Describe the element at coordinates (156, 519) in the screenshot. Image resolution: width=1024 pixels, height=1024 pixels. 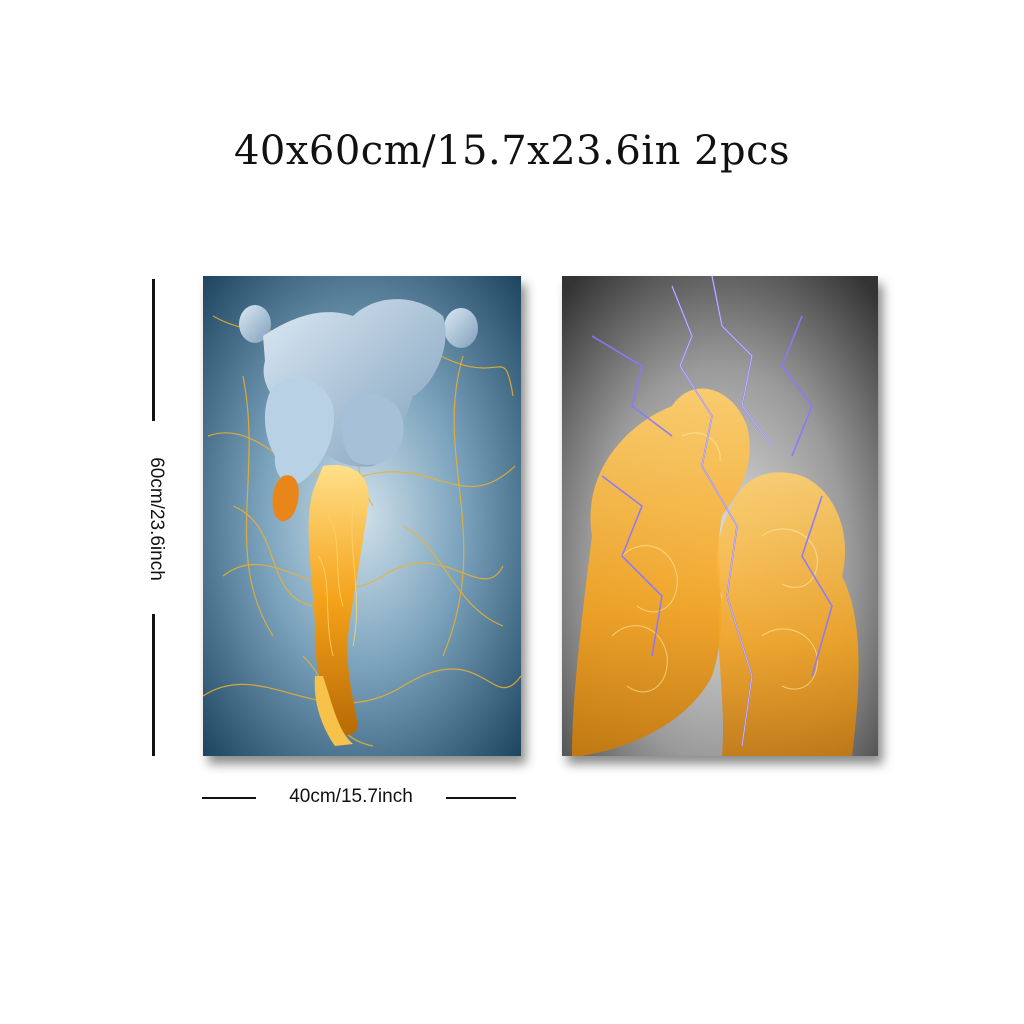
I see `height-dimension-text: 60cm/23.6inch` at that location.